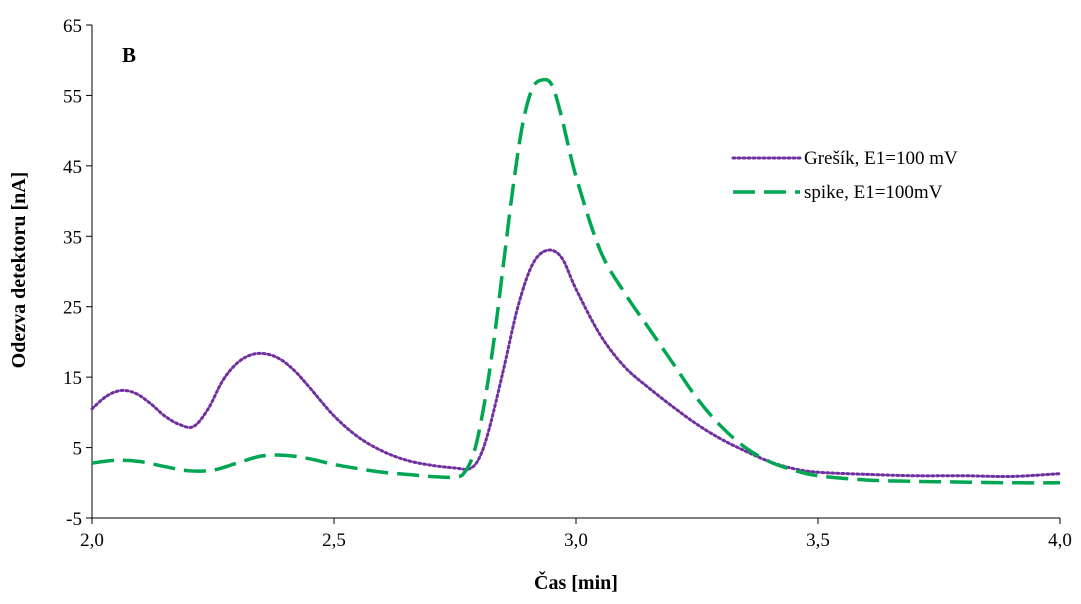 The height and width of the screenshot is (604, 1081). What do you see at coordinates (72, 26) in the screenshot?
I see `y-tick-label: 65` at bounding box center [72, 26].